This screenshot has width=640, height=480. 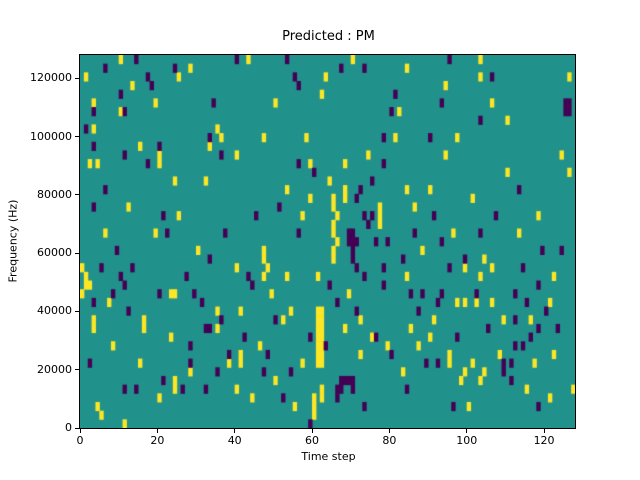 What do you see at coordinates (234, 440) in the screenshot?
I see `x-tick-label: 40` at bounding box center [234, 440].